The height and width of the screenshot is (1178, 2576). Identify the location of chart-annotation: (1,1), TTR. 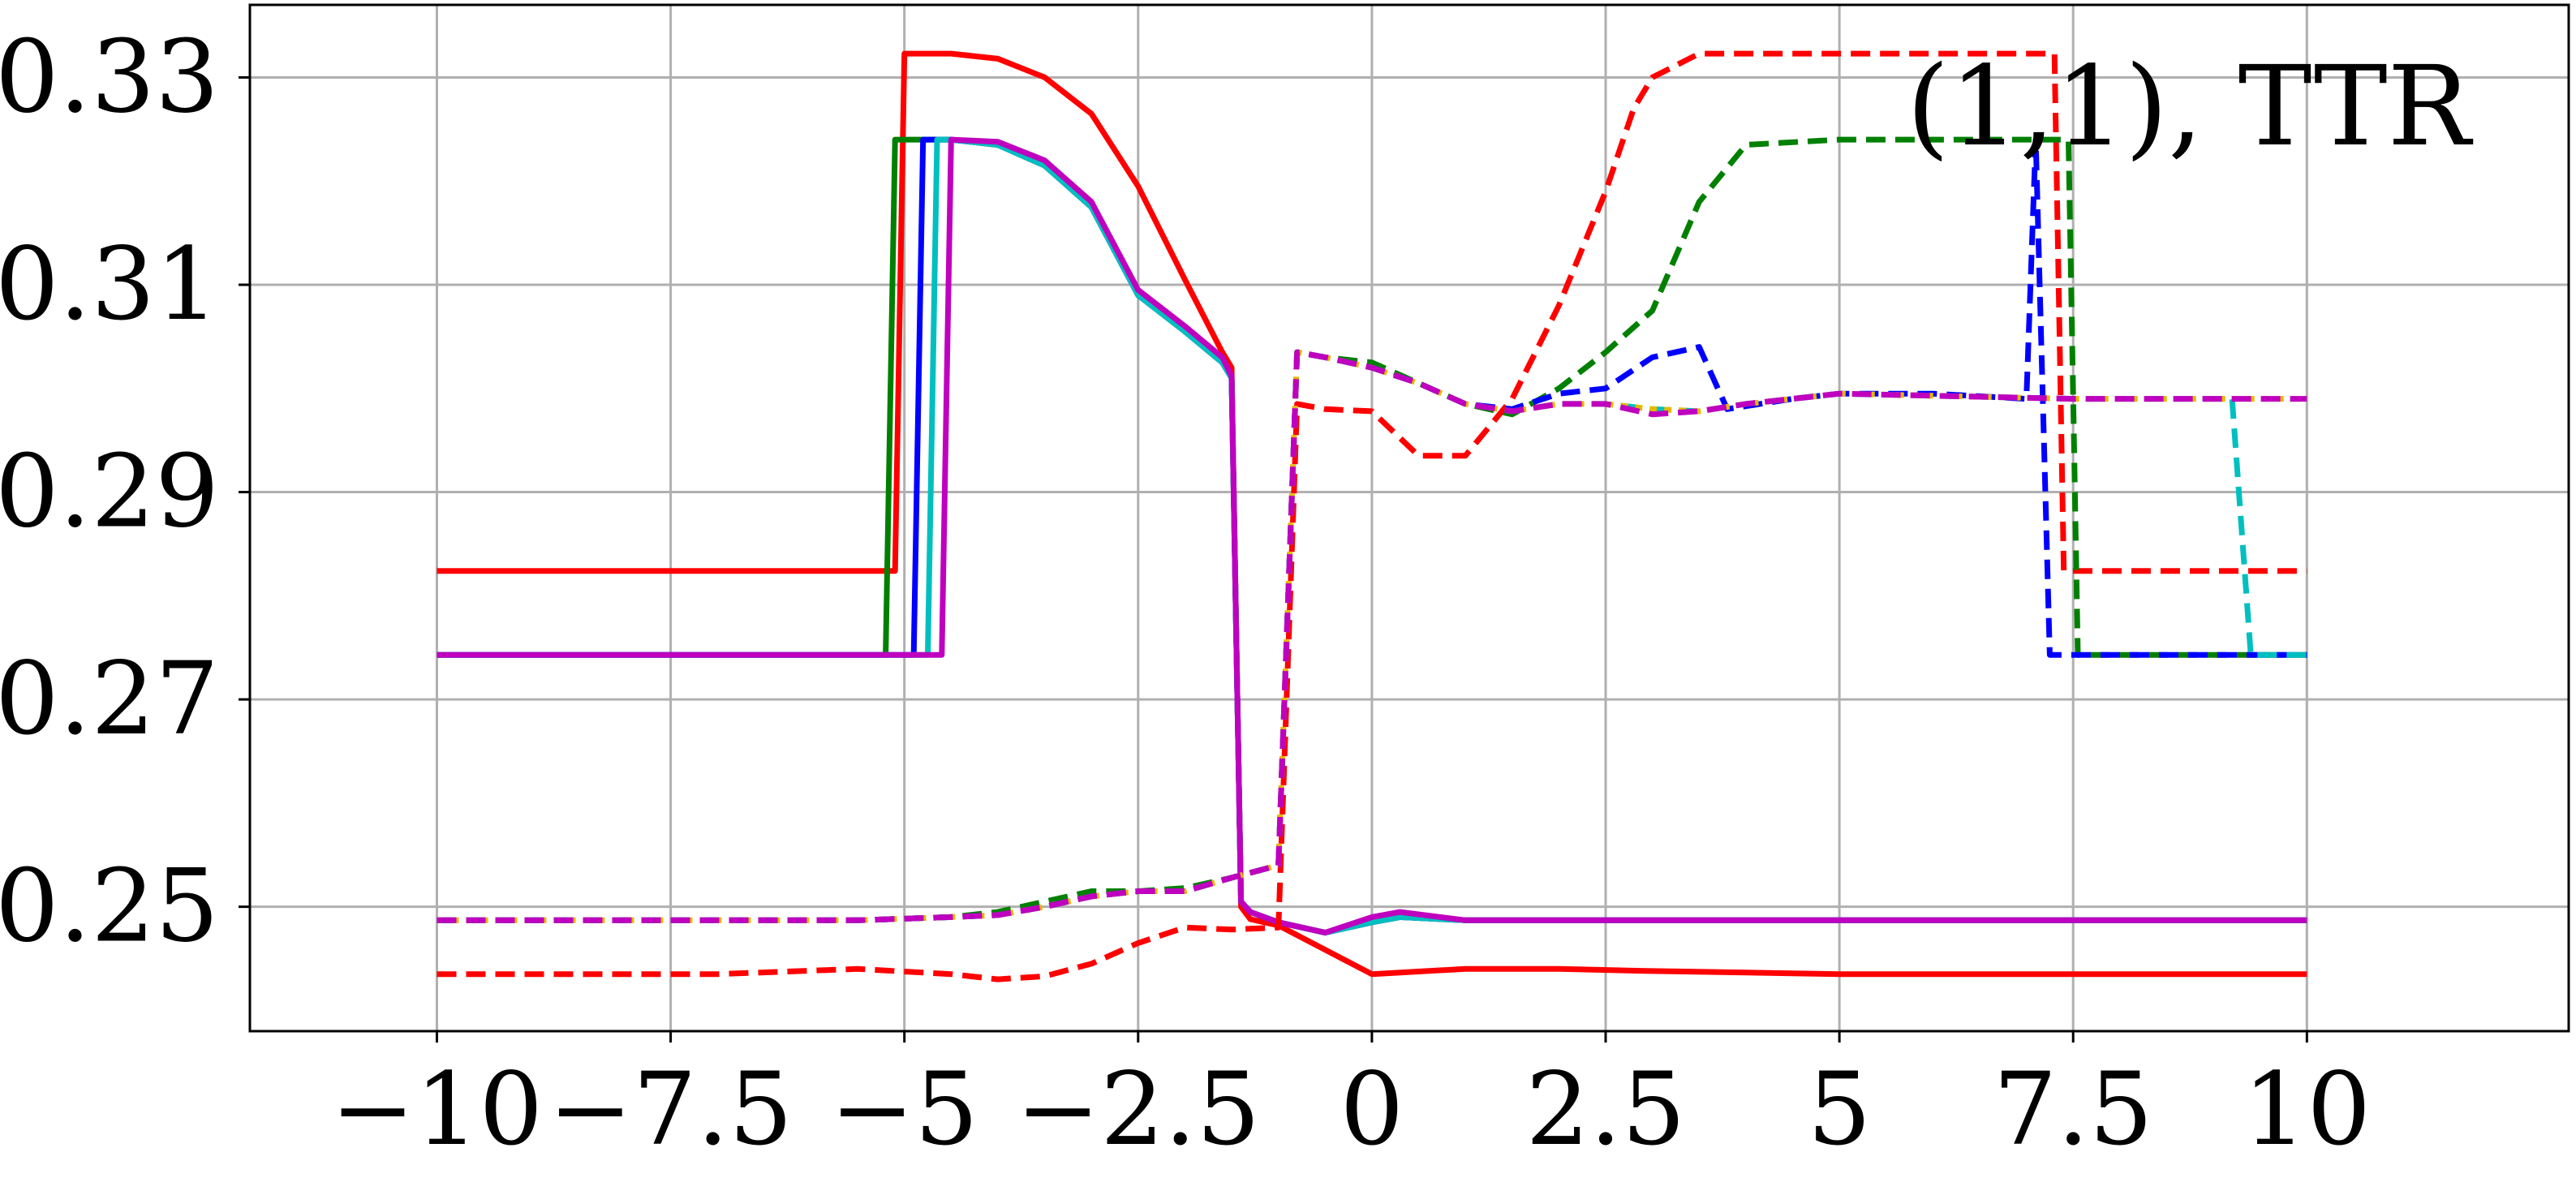
(2190, 107).